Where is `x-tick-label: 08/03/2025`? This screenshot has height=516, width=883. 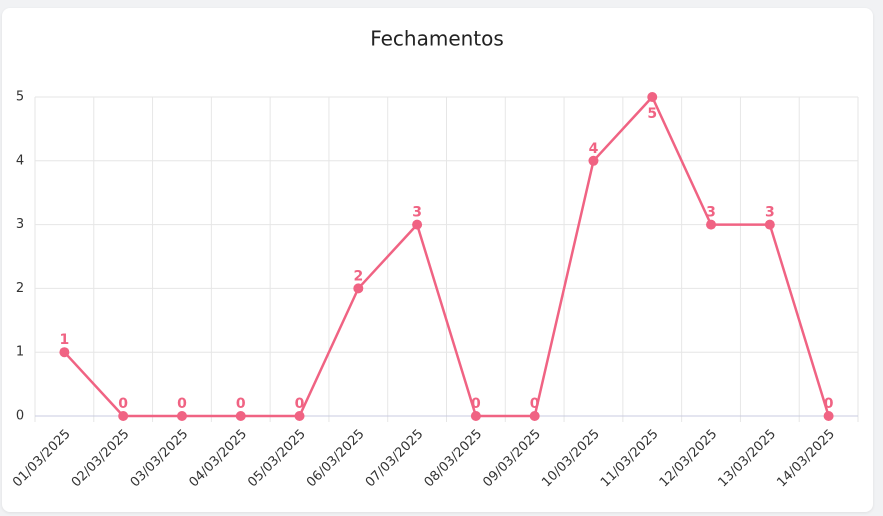 x-tick-label: 08/03/2025 is located at coordinates (454, 459).